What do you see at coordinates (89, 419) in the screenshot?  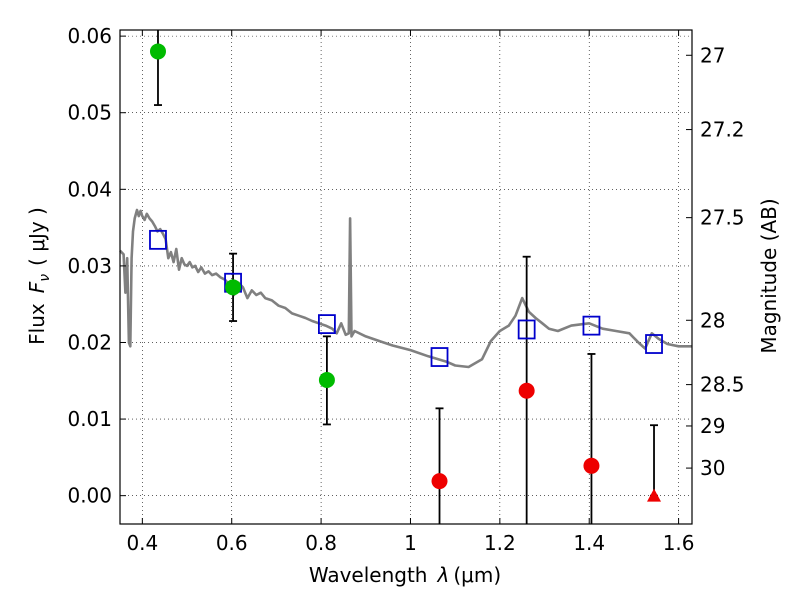 I see `y-tick-label: 0.01` at bounding box center [89, 419].